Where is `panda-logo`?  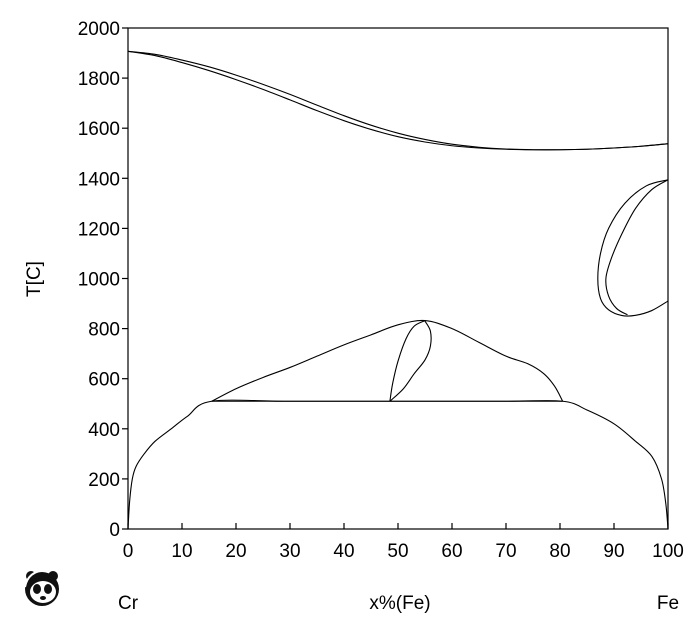
panda-logo is located at coordinates (41, 587).